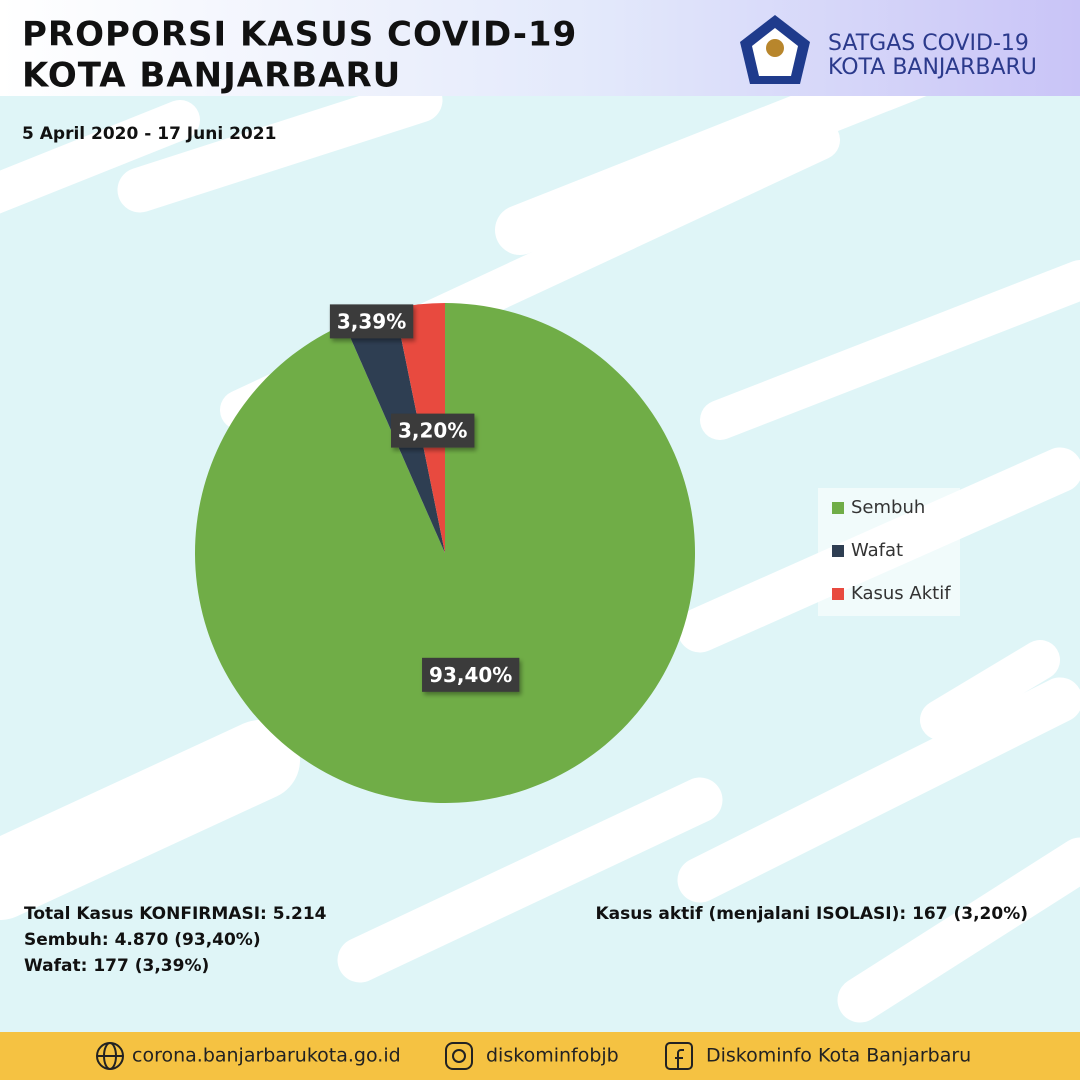 This screenshot has height=1084, width=1080. I want to click on instagram-icon, so click(459, 1056).